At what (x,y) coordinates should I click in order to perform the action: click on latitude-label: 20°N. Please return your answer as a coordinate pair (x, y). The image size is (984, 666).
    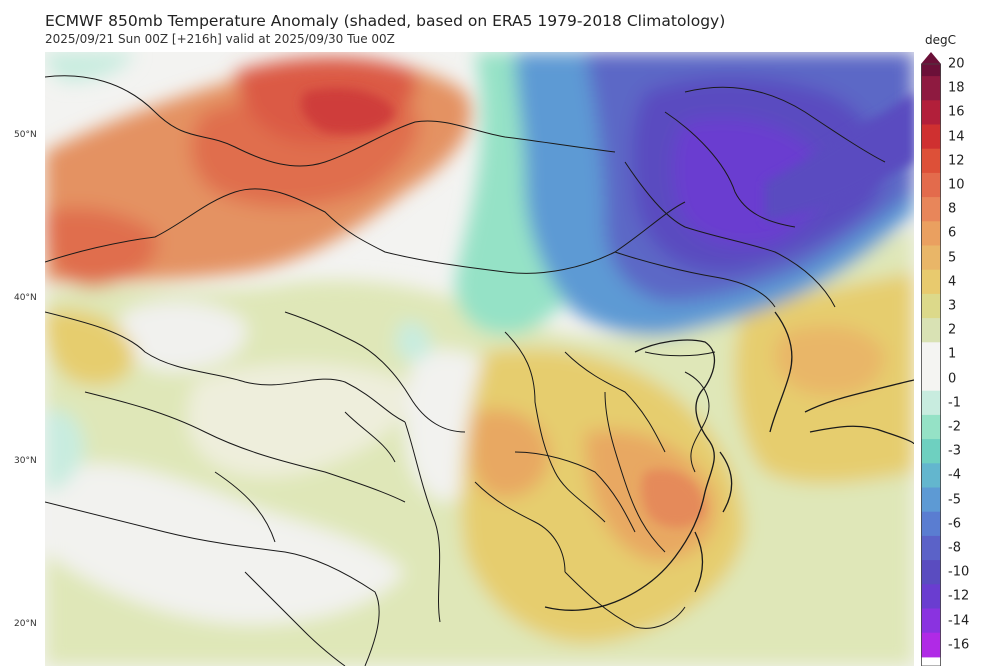
    Looking at the image, I should click on (25, 624).